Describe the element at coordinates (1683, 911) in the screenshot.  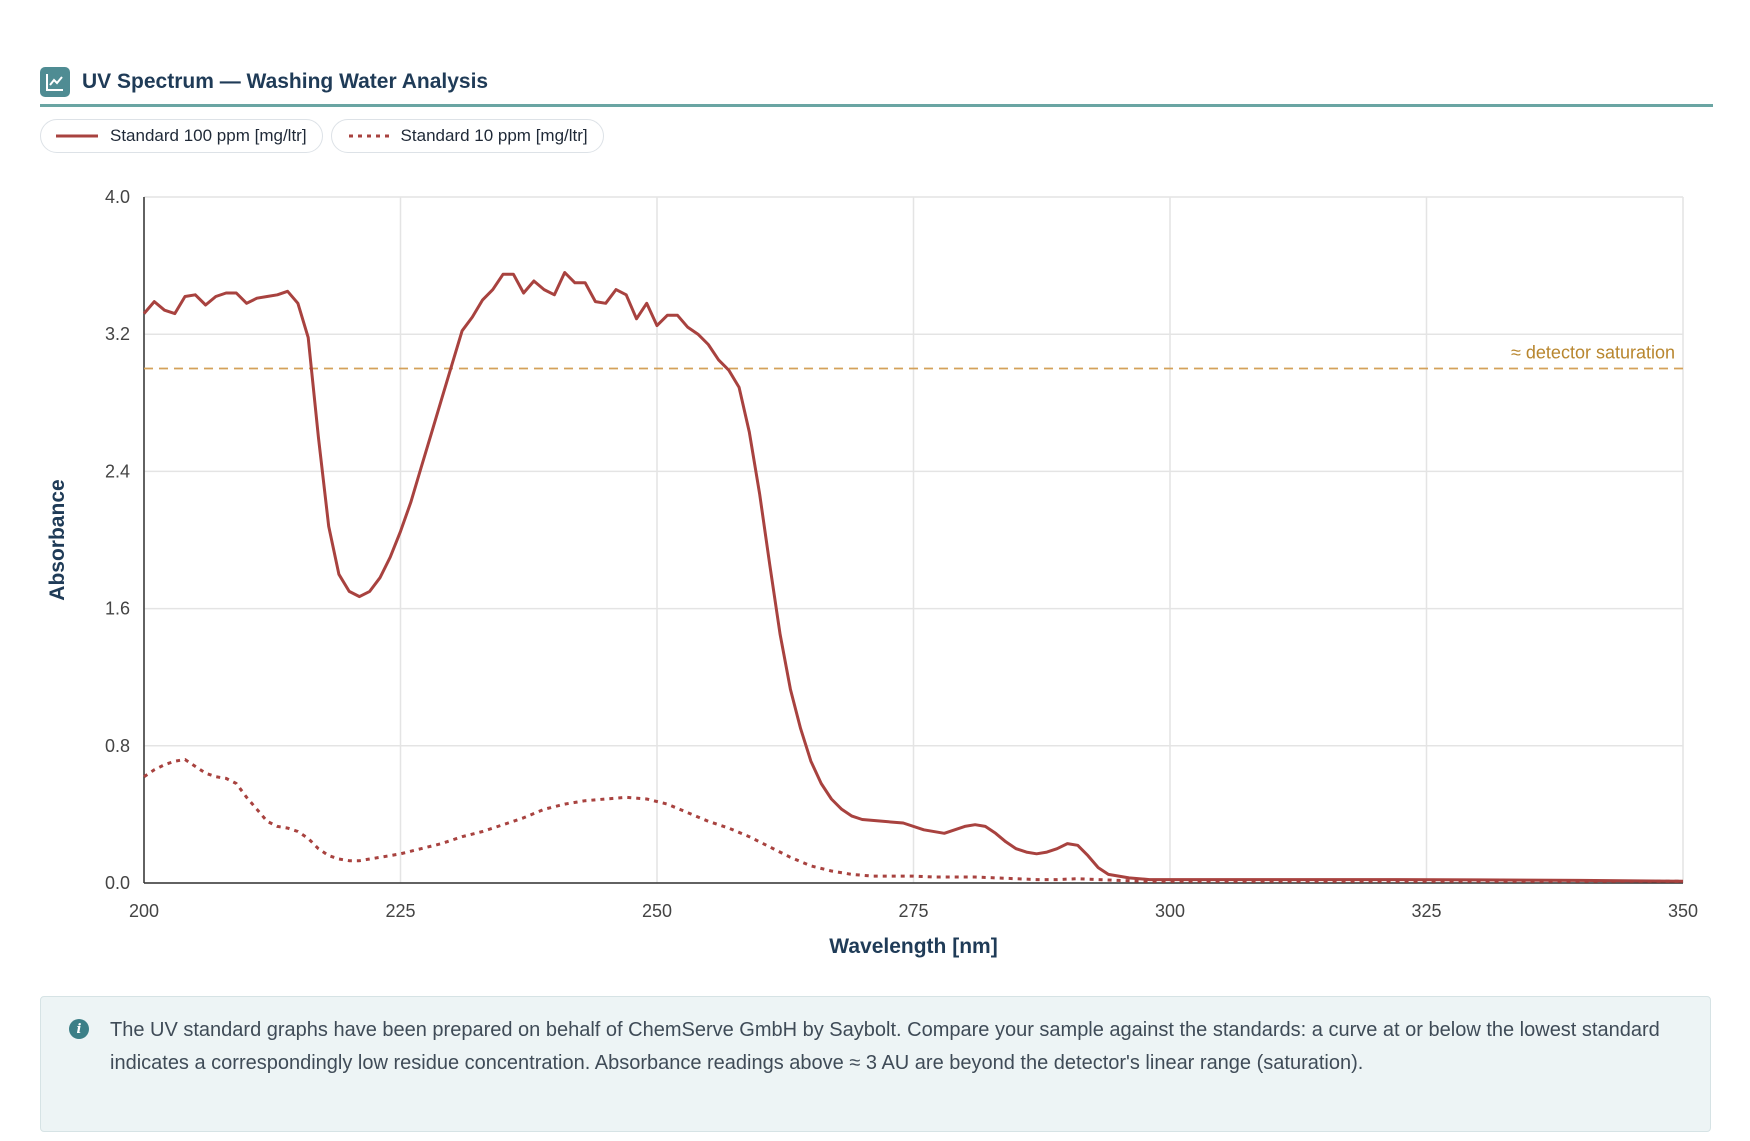
I see `x-tick-label: 350` at that location.